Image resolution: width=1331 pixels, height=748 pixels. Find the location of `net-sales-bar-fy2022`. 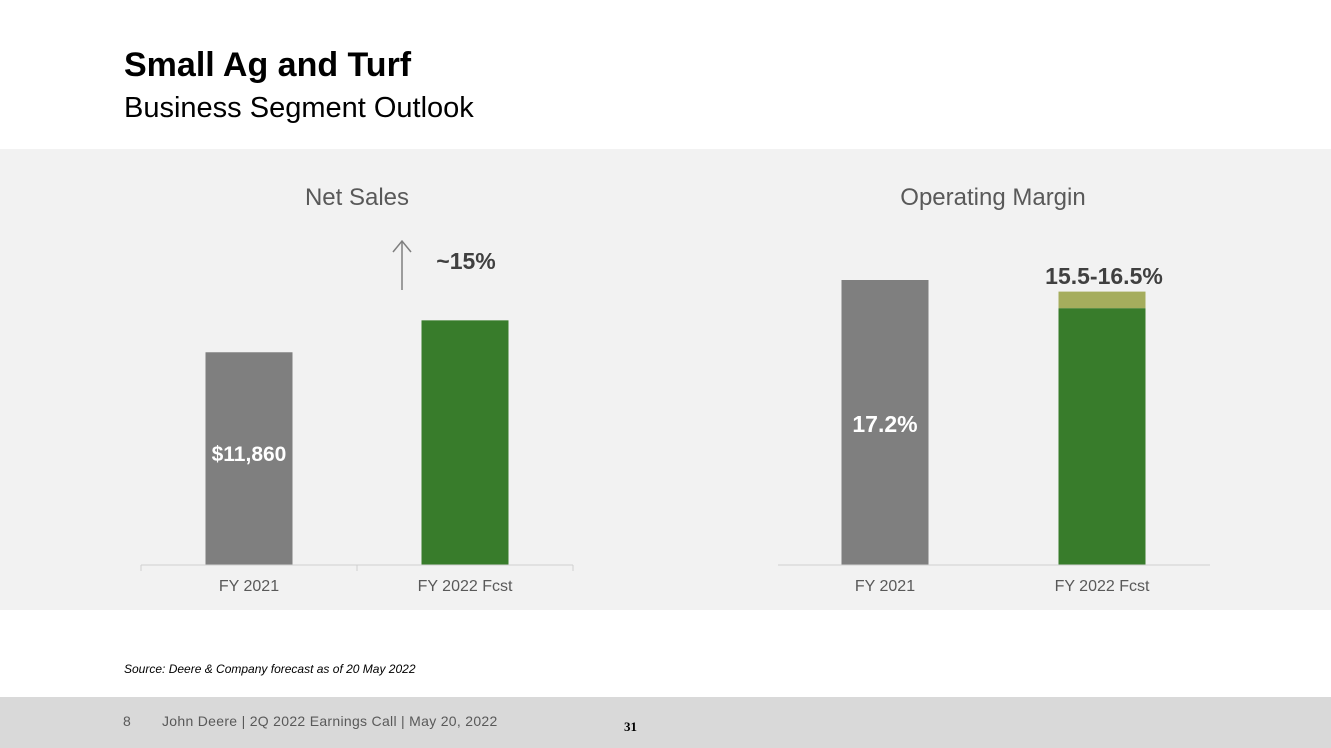

net-sales-bar-fy2022 is located at coordinates (465, 442).